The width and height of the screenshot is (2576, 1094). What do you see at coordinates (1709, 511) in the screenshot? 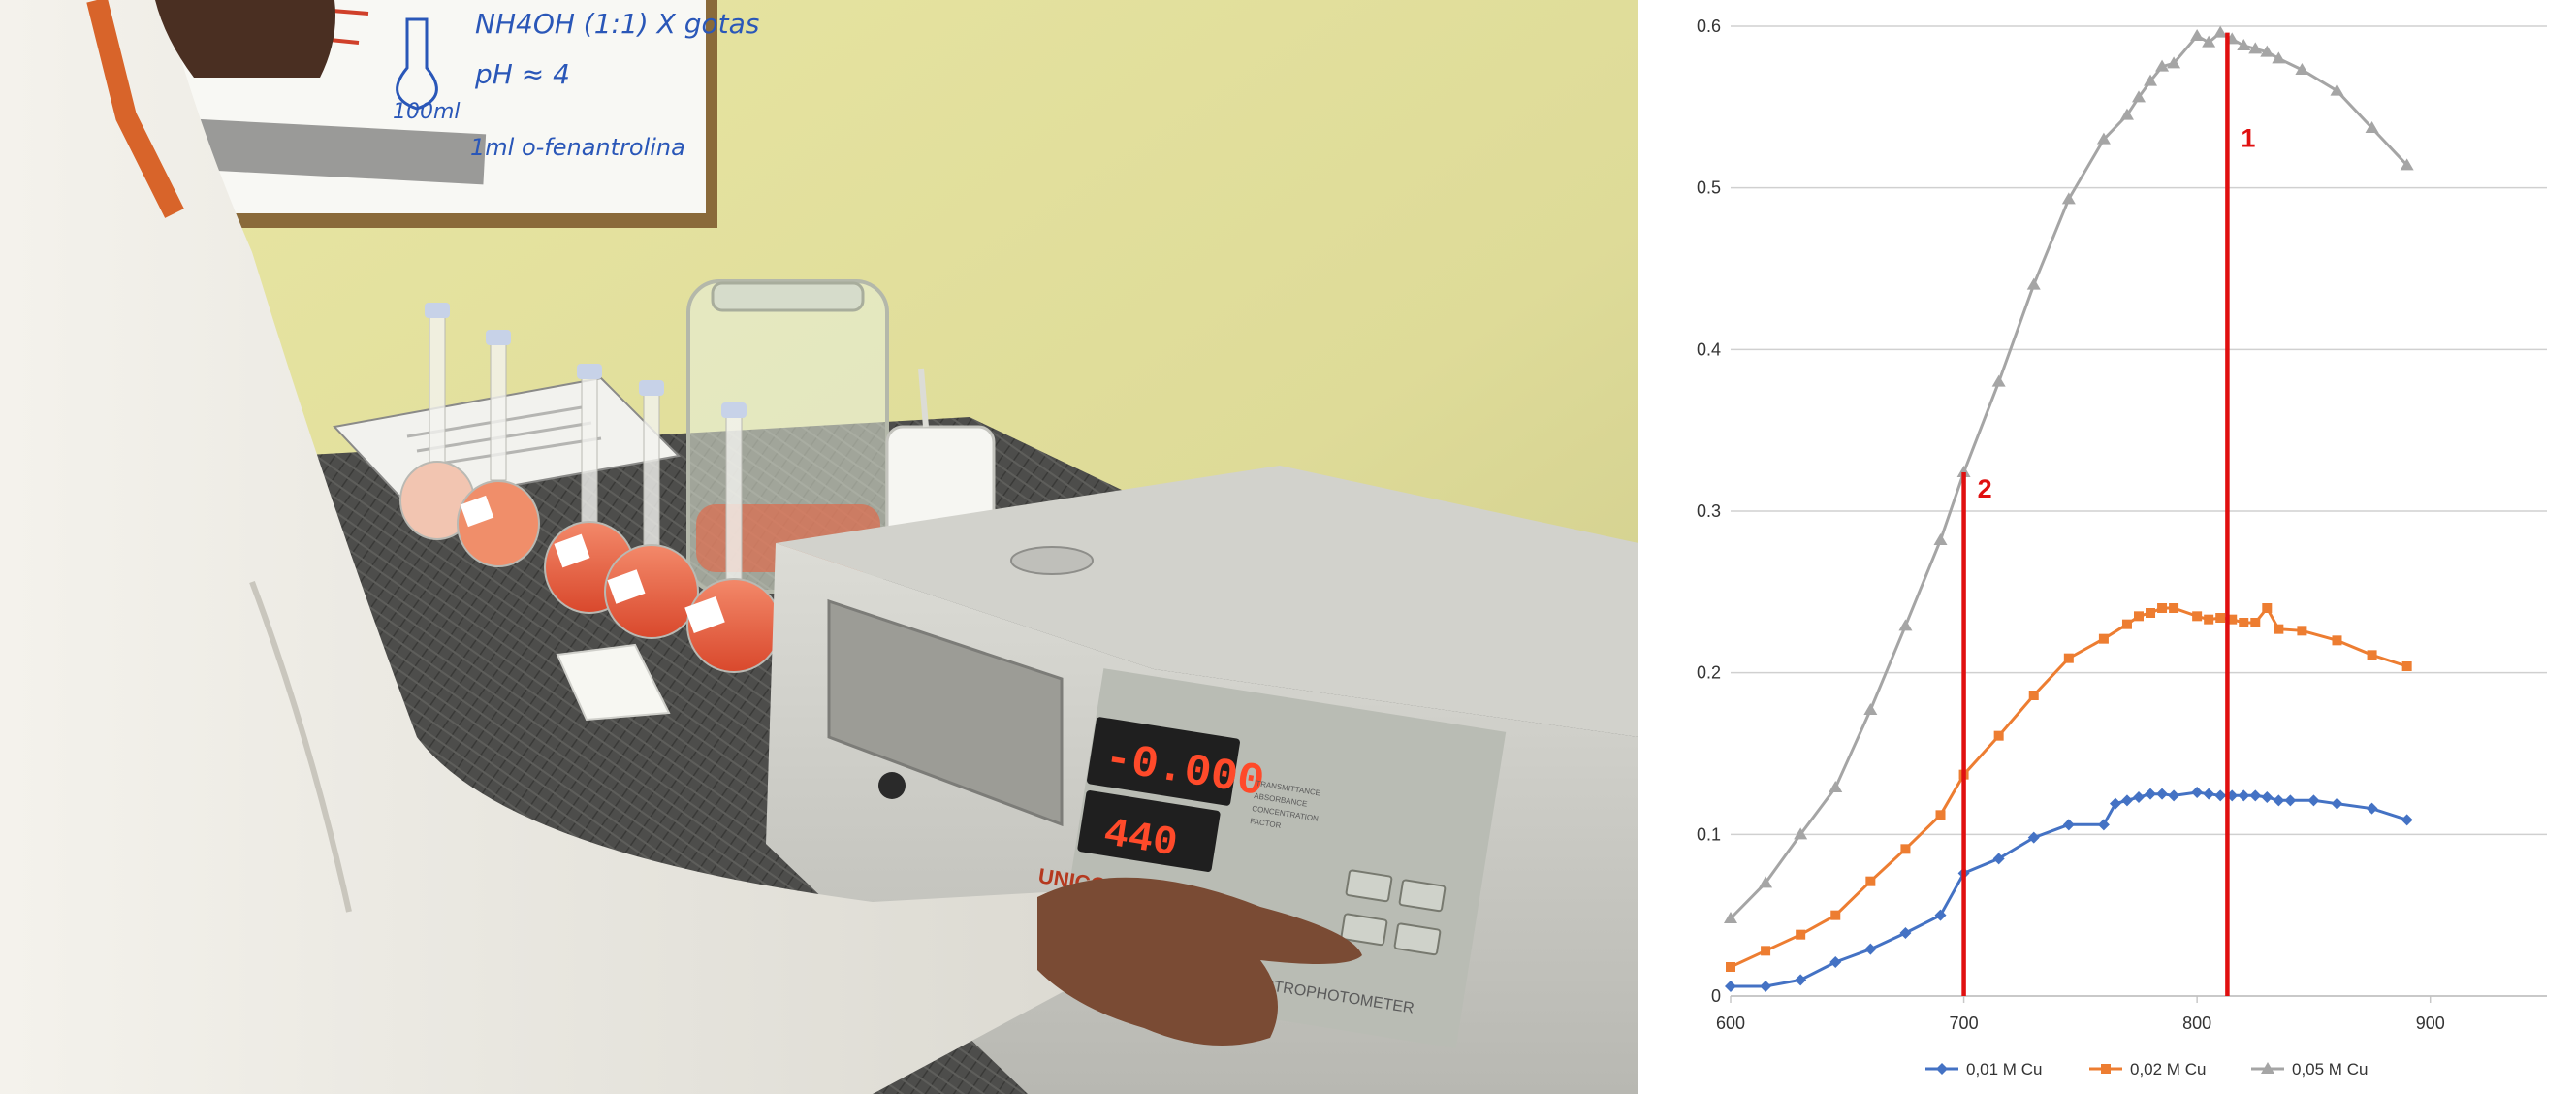
I see `y-tick-label-3: 0.3` at bounding box center [1709, 511].